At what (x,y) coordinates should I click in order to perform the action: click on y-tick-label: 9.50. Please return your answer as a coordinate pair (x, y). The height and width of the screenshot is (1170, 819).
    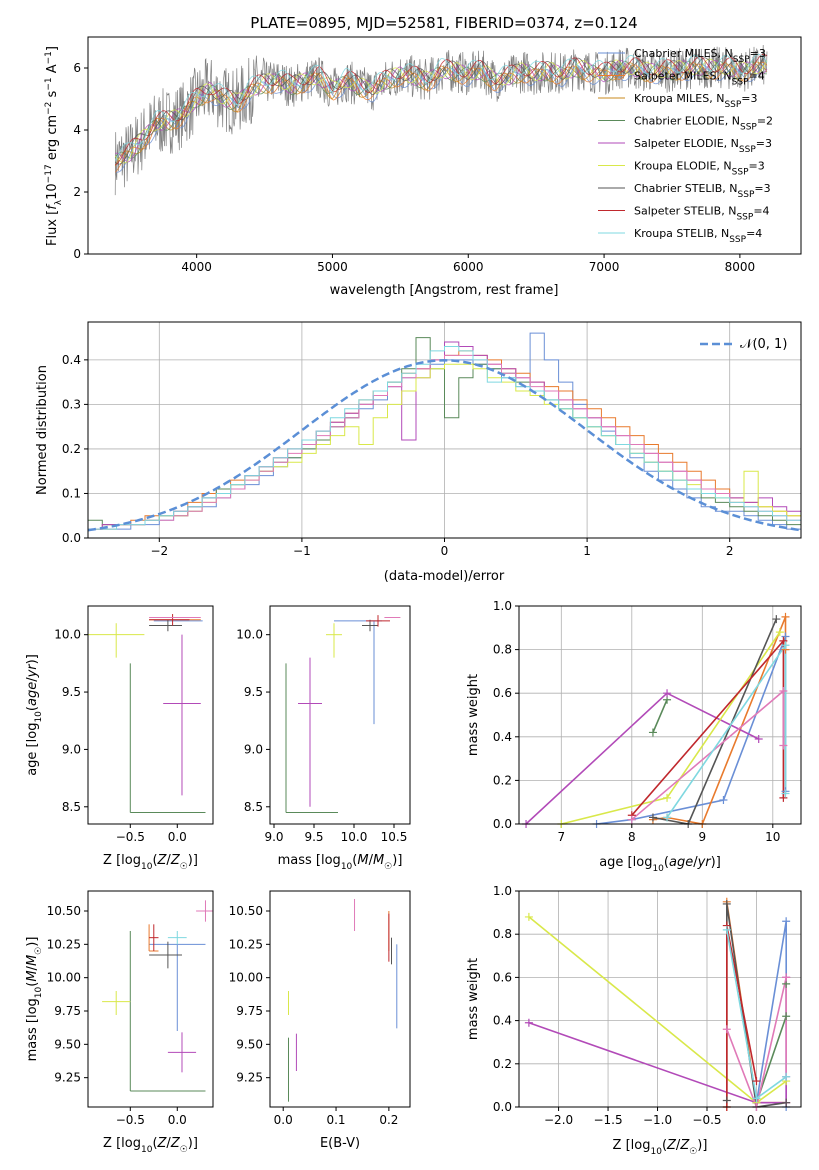
    Looking at the image, I should click on (67, 1044).